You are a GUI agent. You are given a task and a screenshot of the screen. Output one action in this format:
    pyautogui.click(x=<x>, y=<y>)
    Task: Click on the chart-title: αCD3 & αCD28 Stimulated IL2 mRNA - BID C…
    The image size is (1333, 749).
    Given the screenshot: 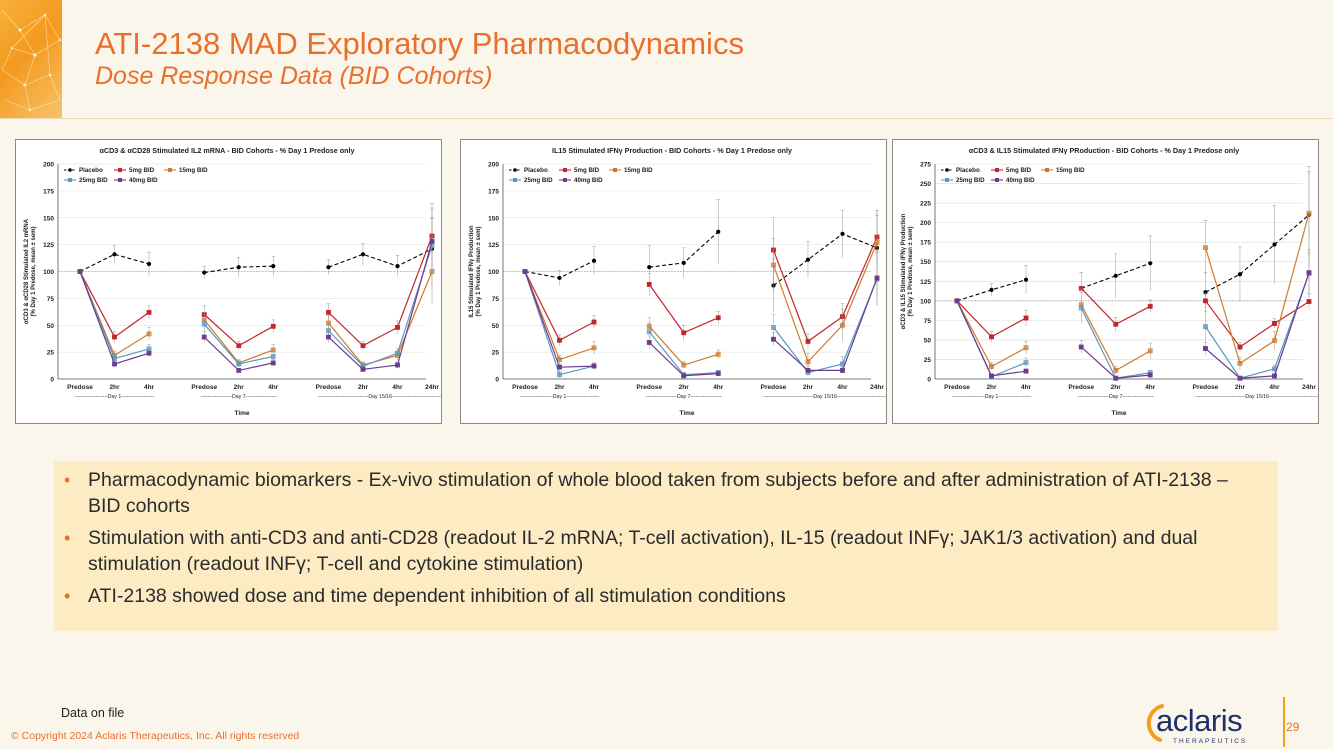 What is the action you would take?
    pyautogui.click(x=227, y=150)
    